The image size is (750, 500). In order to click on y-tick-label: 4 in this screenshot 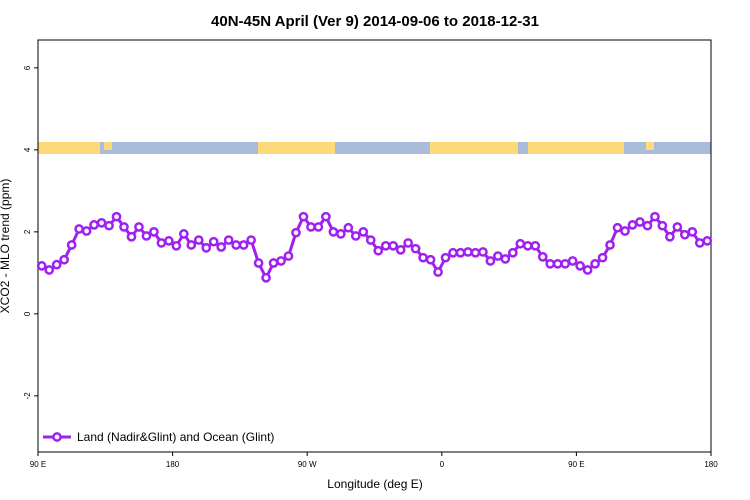, I will do `click(27, 149)`.